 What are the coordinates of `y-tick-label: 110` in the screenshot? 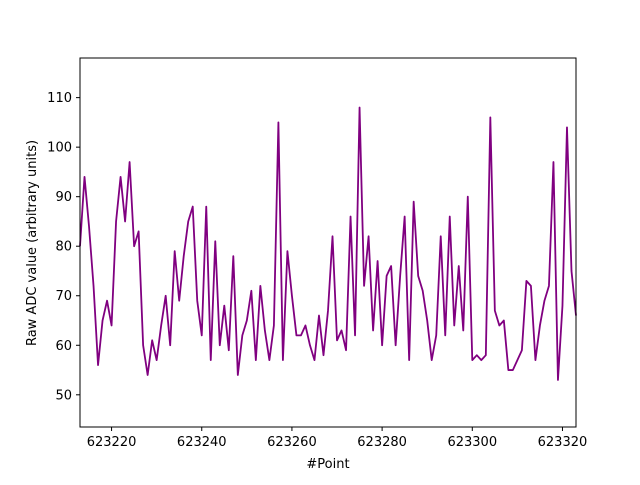 It's located at (59, 98).